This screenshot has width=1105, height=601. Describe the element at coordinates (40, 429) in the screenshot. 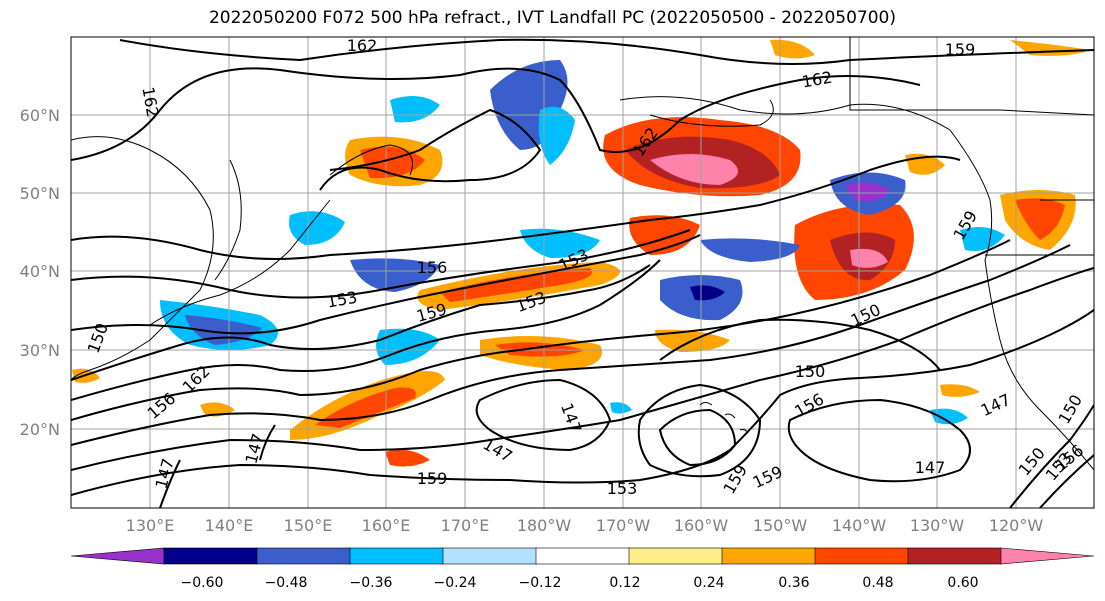

I see `lat-tick-label: 20°N` at that location.